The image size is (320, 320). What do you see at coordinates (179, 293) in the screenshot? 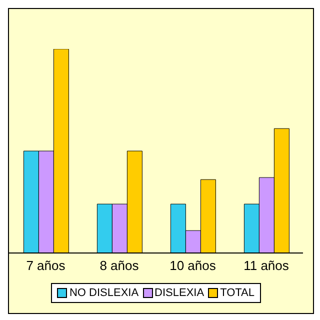
I see `legend-label: DISLEXIA` at bounding box center [179, 293].